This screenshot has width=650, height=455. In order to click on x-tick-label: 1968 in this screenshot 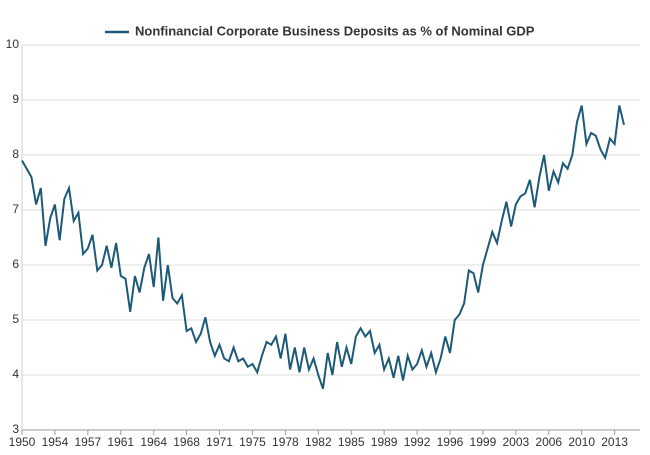, I will do `click(186, 442)`.